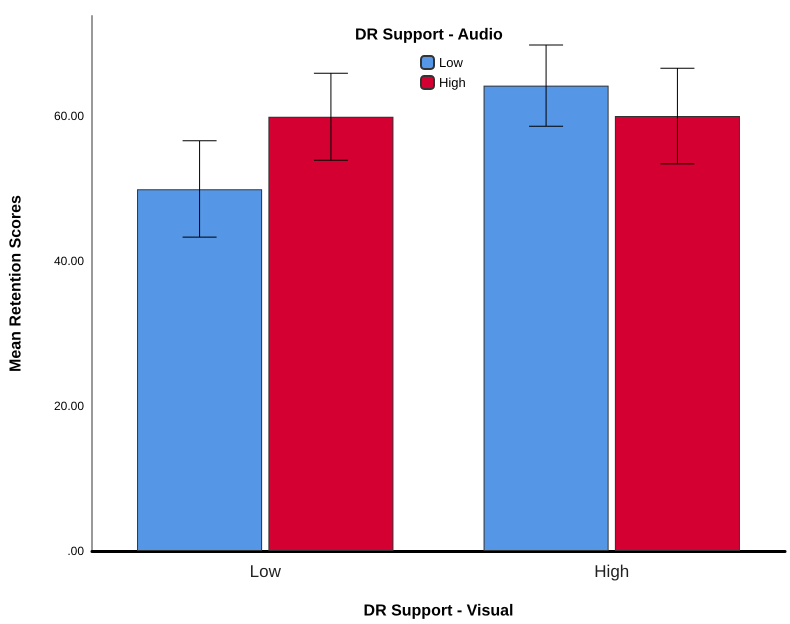  What do you see at coordinates (452, 82) in the screenshot?
I see `legend-label: High` at bounding box center [452, 82].